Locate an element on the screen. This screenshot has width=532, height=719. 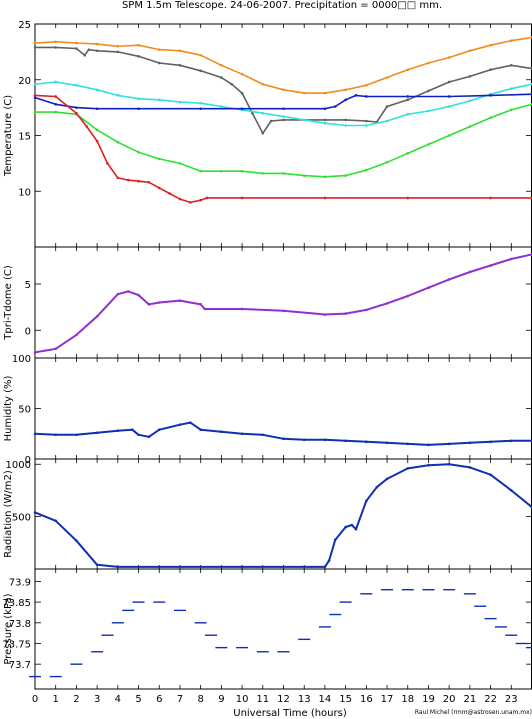
y-tick-label: 50 is located at coordinates (24, 410).